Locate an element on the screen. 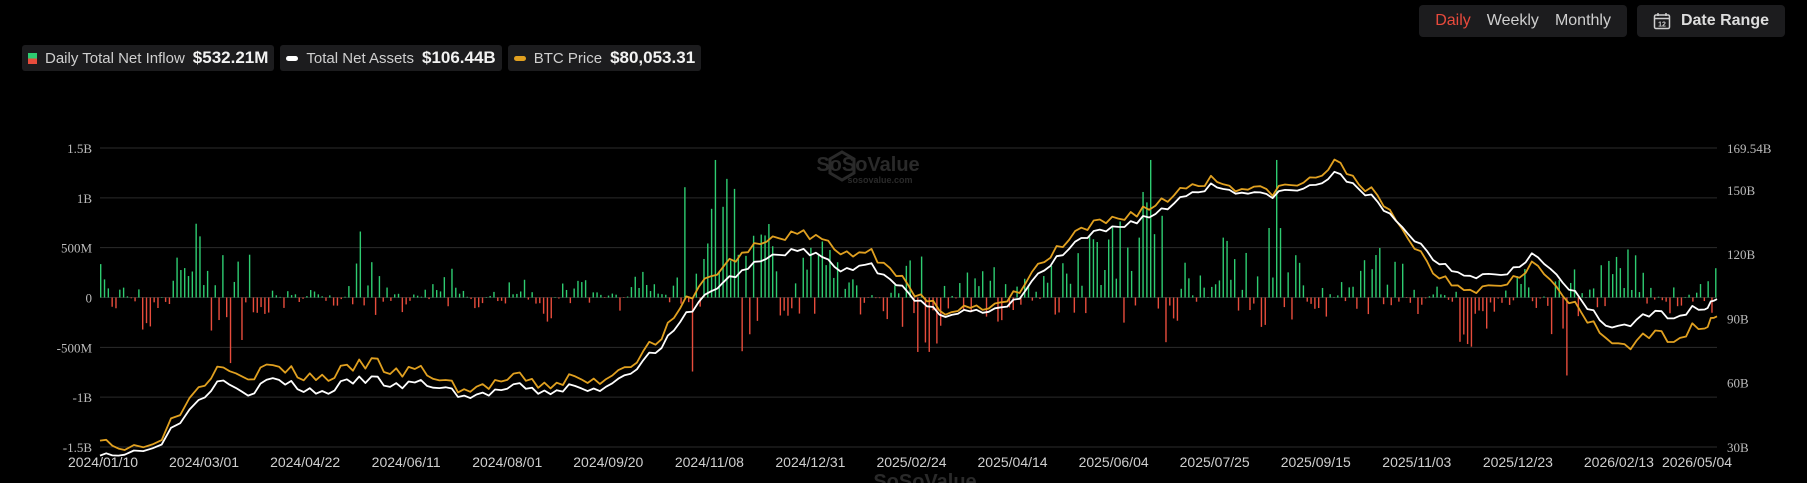 This screenshot has width=1807, height=483. inflow-swatch-icon is located at coordinates (32, 58).